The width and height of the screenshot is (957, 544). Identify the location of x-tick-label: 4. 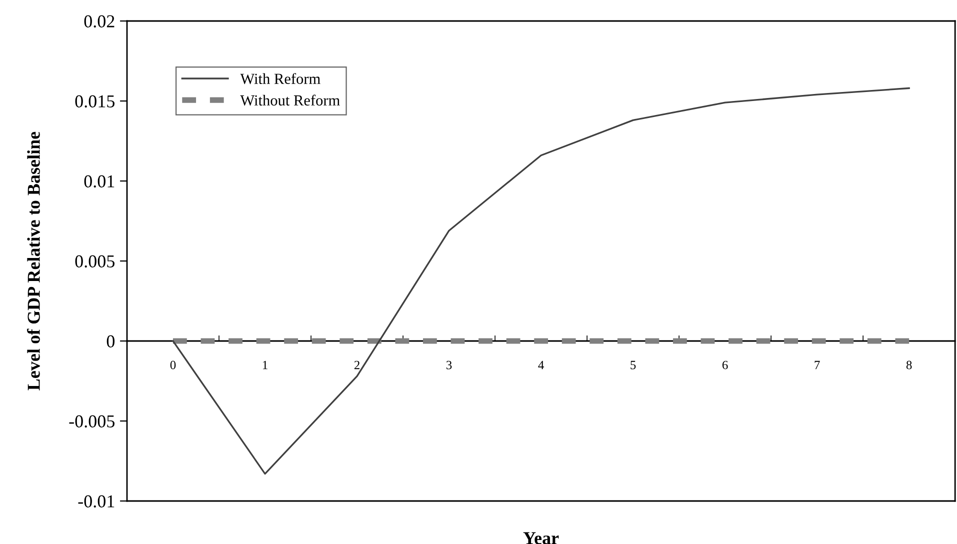
(541, 365).